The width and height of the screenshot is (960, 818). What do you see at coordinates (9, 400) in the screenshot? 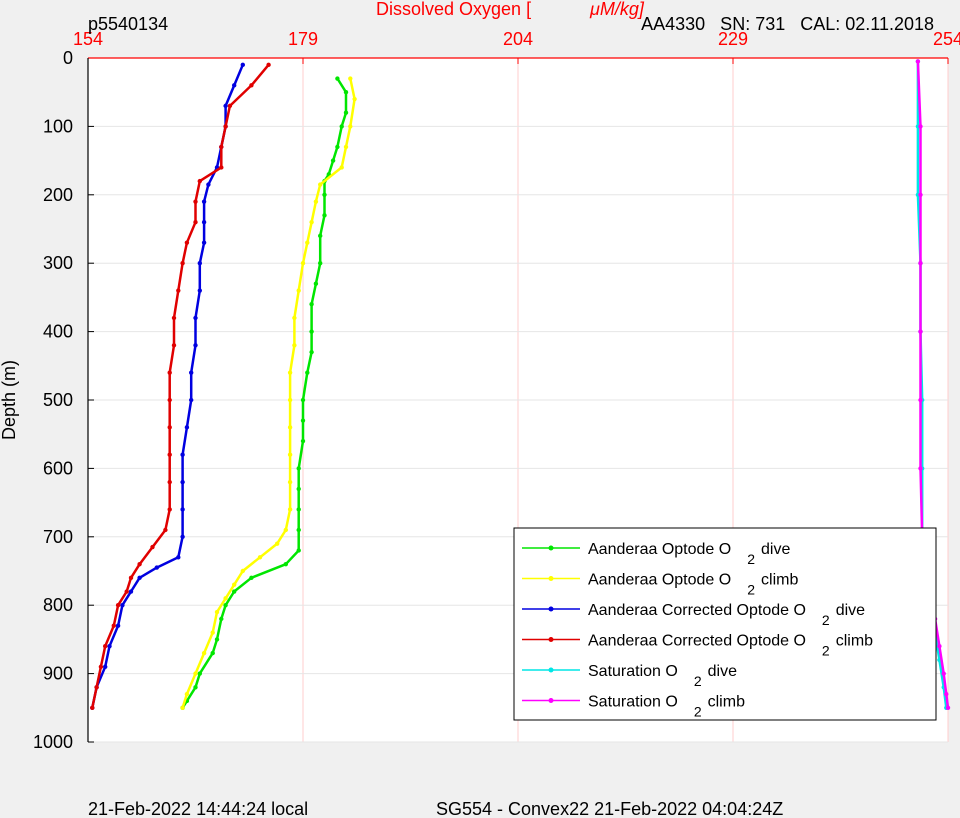
I see `y-axis-label: Depth (m)` at bounding box center [9, 400].